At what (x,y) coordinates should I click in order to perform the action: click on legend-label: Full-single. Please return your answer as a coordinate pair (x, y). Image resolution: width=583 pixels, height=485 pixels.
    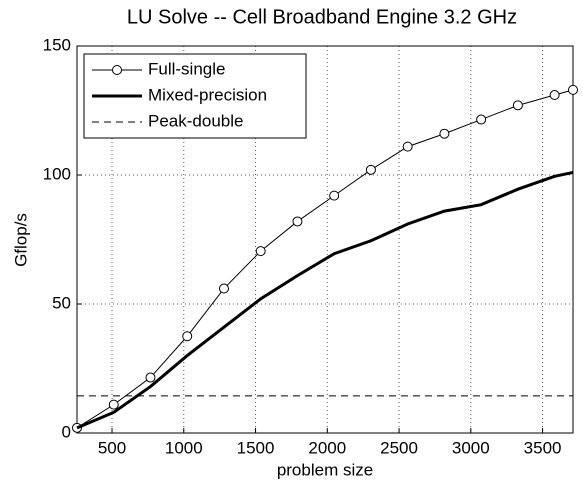
    Looking at the image, I should click on (186, 68).